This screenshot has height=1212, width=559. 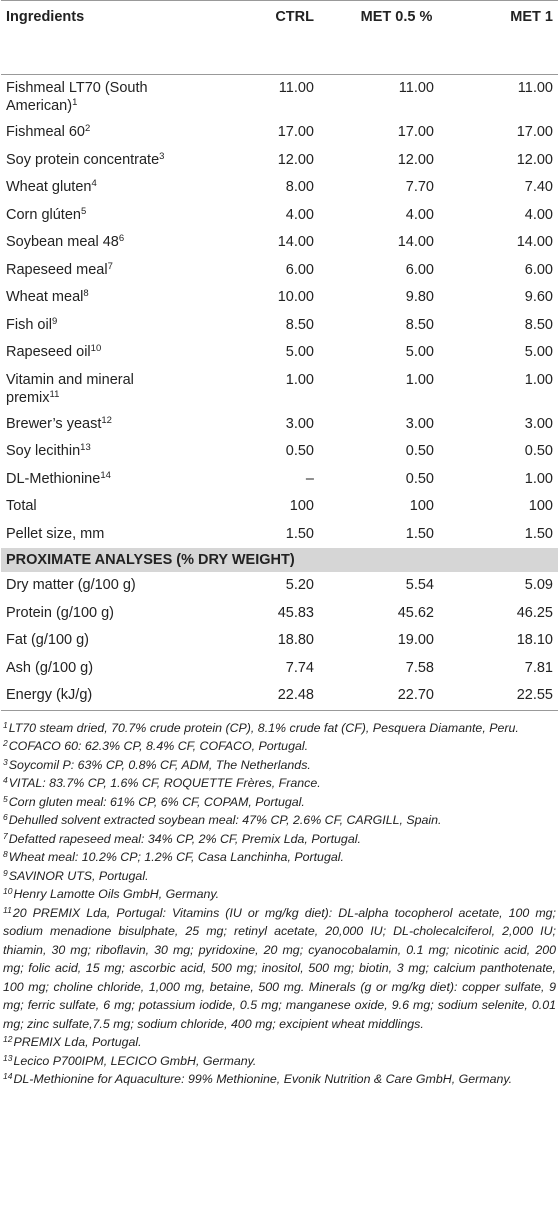 What do you see at coordinates (101, 326) in the screenshot?
I see `ingredient-cell: Fish oil9` at bounding box center [101, 326].